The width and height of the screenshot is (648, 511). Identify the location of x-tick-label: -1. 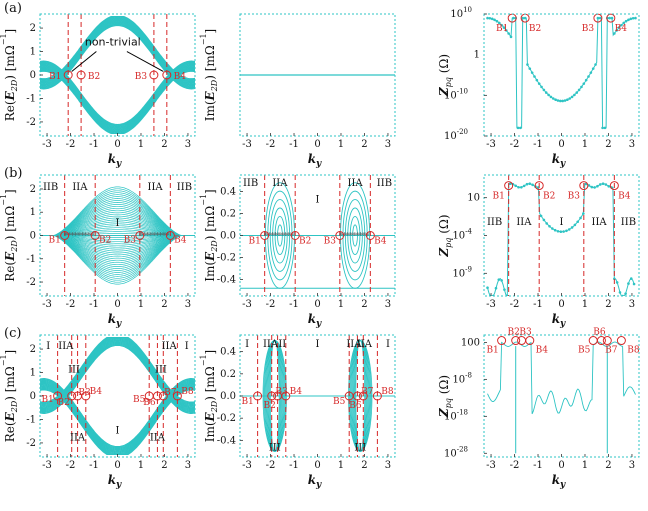
(94, 304).